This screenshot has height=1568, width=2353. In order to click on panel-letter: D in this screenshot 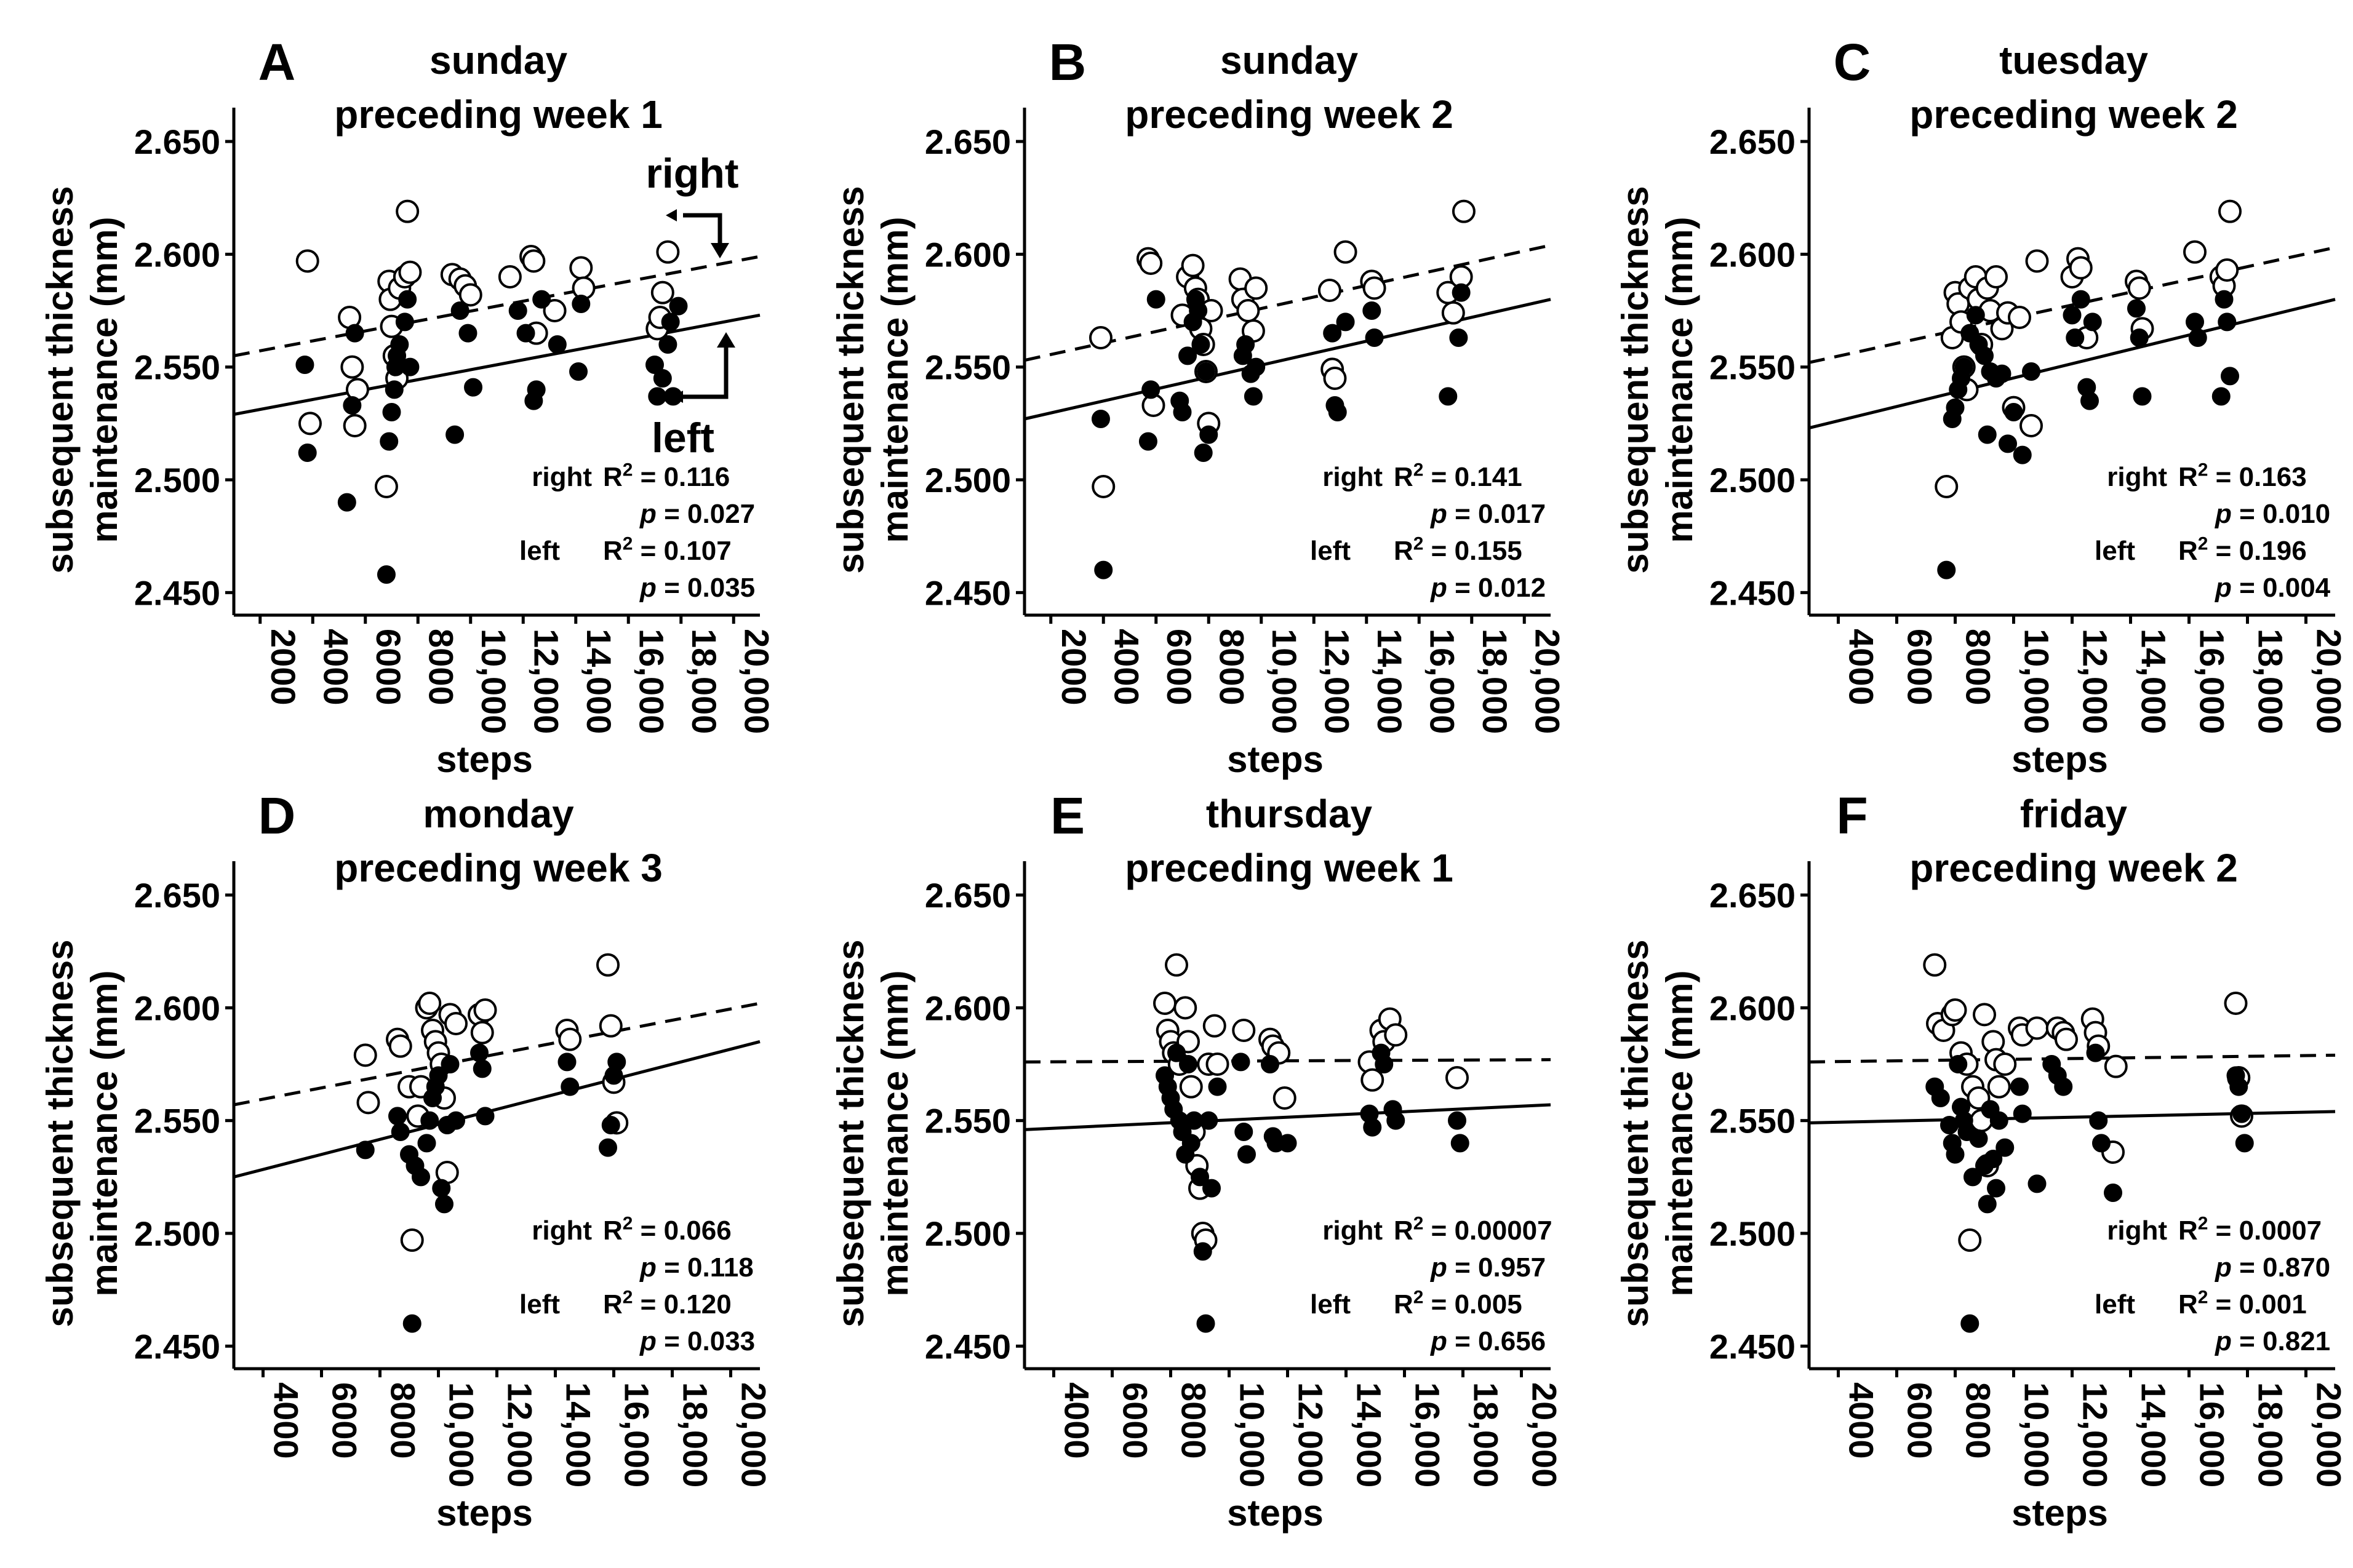, I will do `click(277, 816)`.